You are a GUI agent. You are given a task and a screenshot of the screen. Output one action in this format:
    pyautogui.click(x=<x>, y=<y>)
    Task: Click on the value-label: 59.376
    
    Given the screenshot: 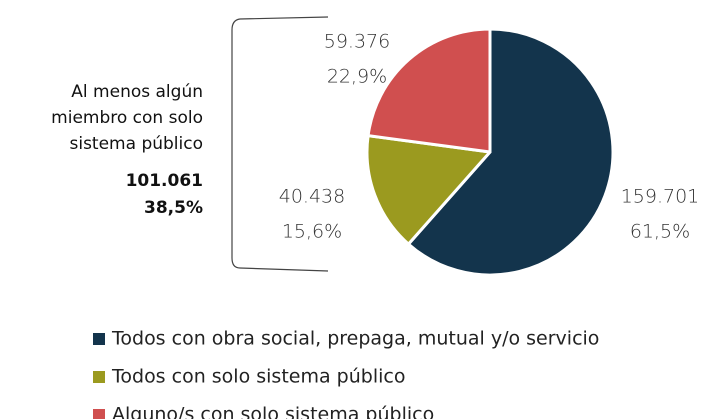 What is the action you would take?
    pyautogui.click(x=357, y=42)
    